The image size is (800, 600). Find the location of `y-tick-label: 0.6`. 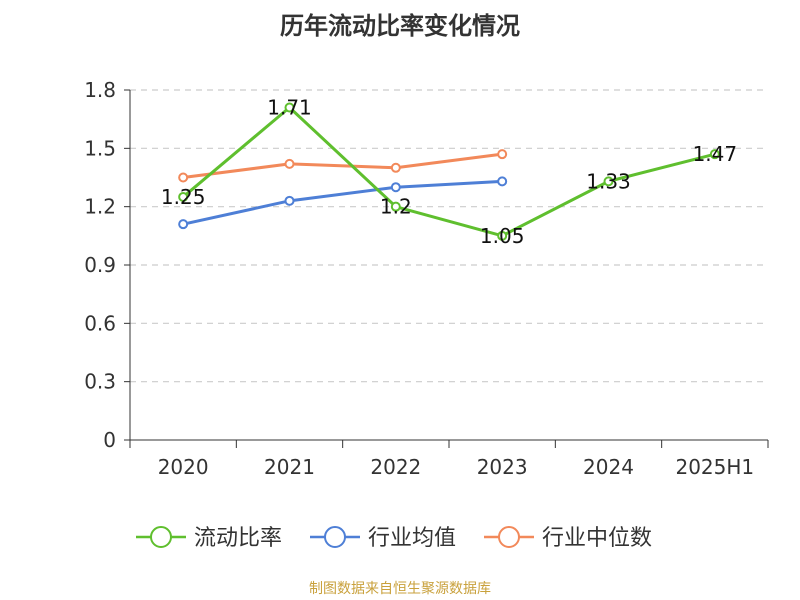

y-tick-label: 0.6 is located at coordinates (100, 323).